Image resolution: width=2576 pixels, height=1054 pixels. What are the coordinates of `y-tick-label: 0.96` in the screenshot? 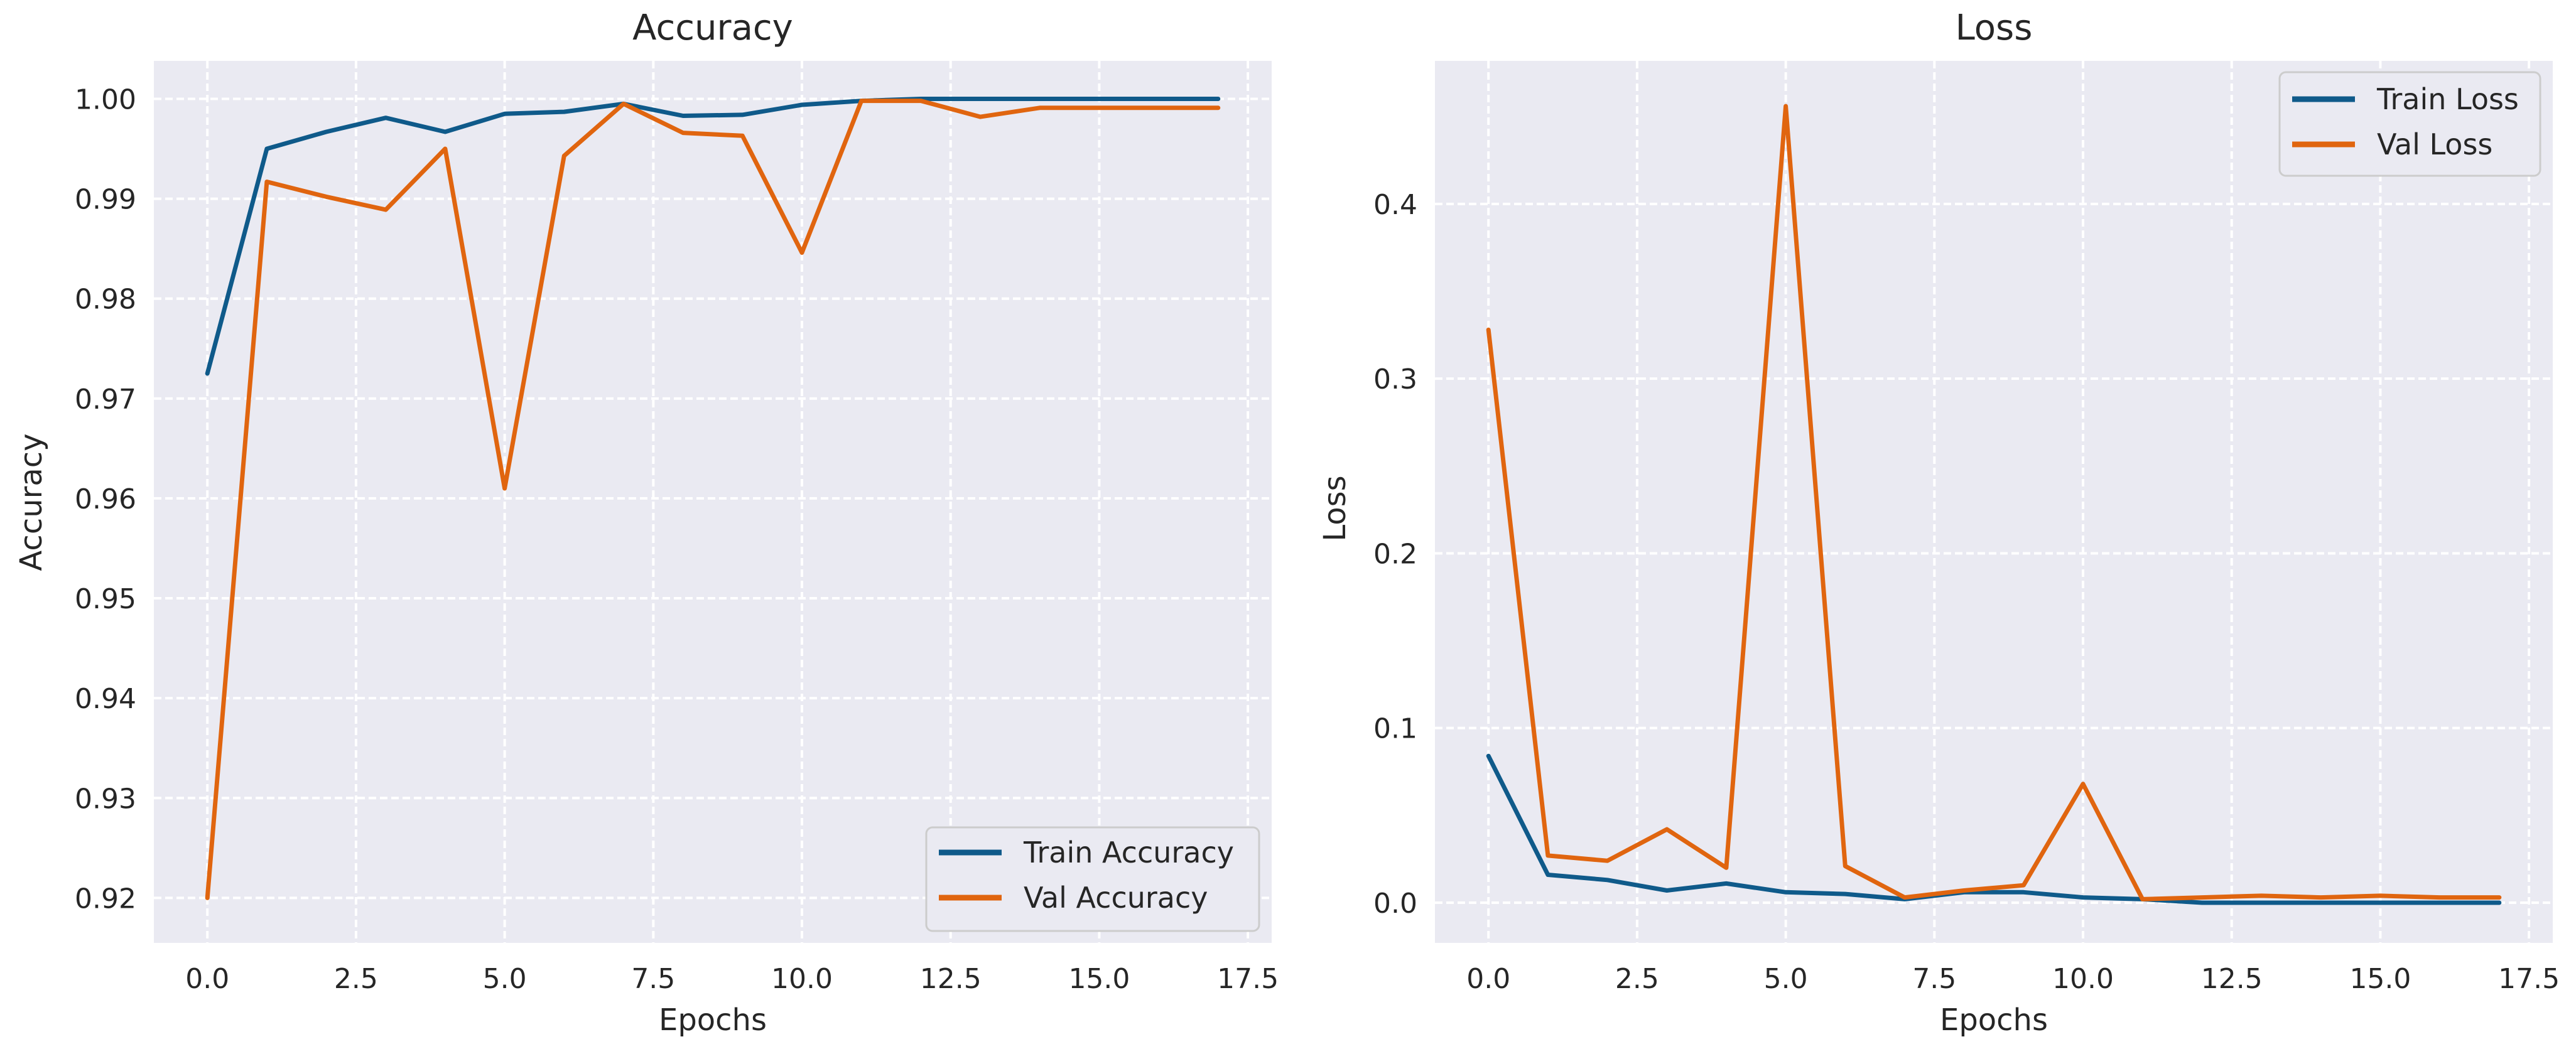 It's located at (105, 499).